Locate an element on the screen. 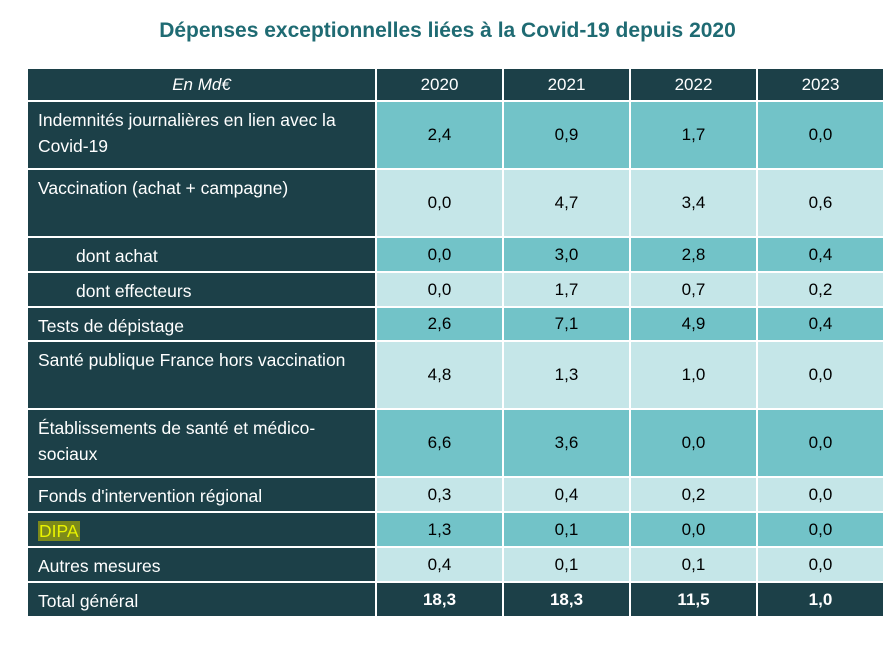 Image resolution: width=895 pixels, height=660 pixels. row-label: Total général is located at coordinates (201, 599).